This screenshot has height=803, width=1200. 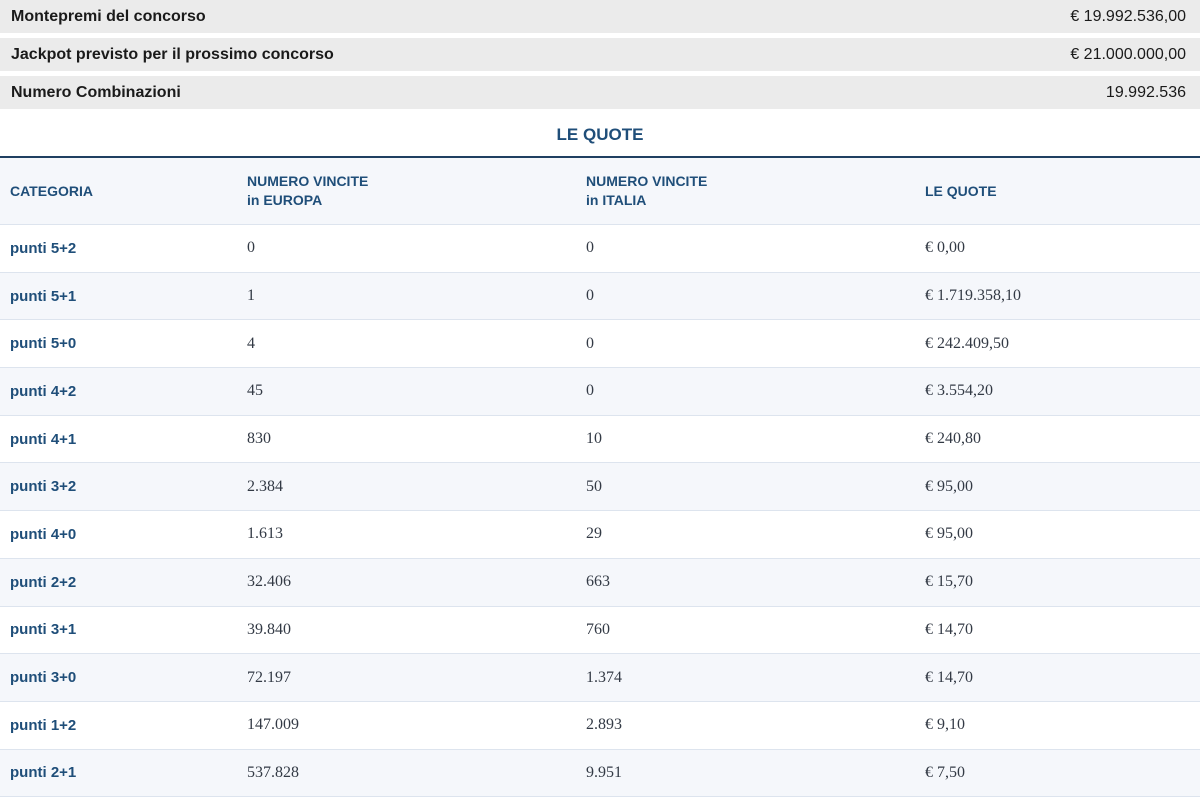 What do you see at coordinates (108, 16) in the screenshot?
I see `summary-label: Montepremi del concorso` at bounding box center [108, 16].